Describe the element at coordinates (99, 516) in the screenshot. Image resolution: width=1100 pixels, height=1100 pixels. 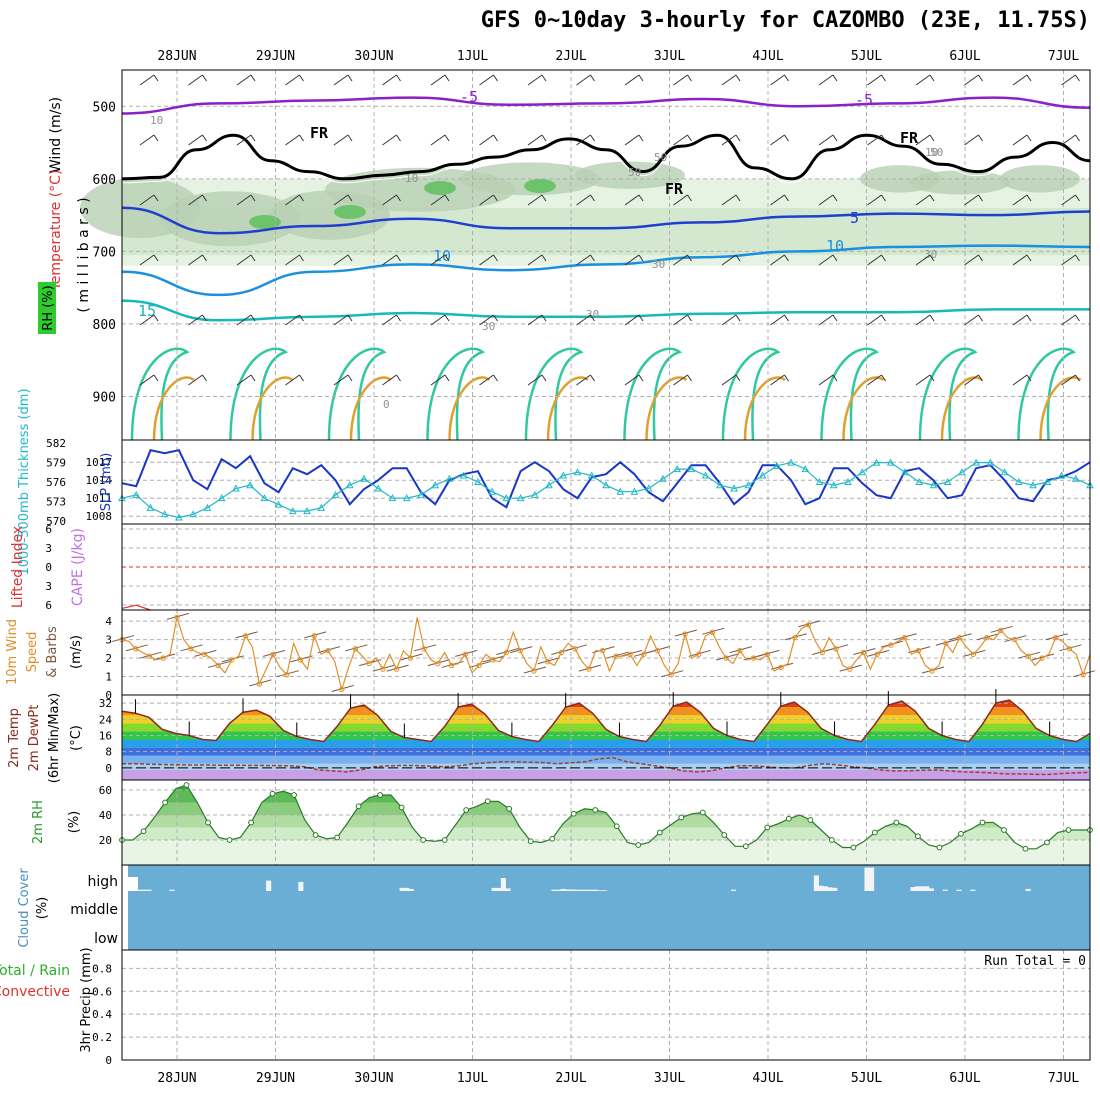
I see `slp-tick-label: 1008` at that location.